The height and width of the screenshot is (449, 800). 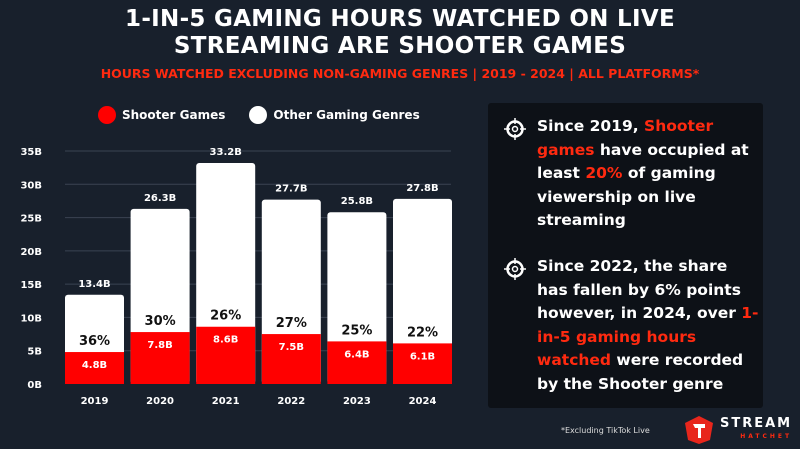 I want to click on share-label: 22%, so click(x=422, y=332).